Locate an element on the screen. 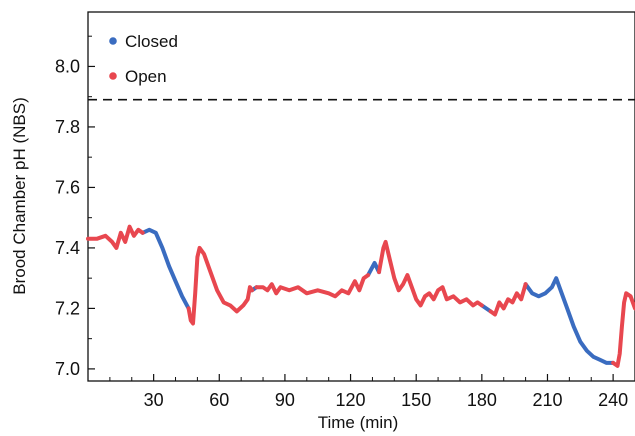 The image size is (635, 436). x-tick-label: 60 is located at coordinates (219, 400).